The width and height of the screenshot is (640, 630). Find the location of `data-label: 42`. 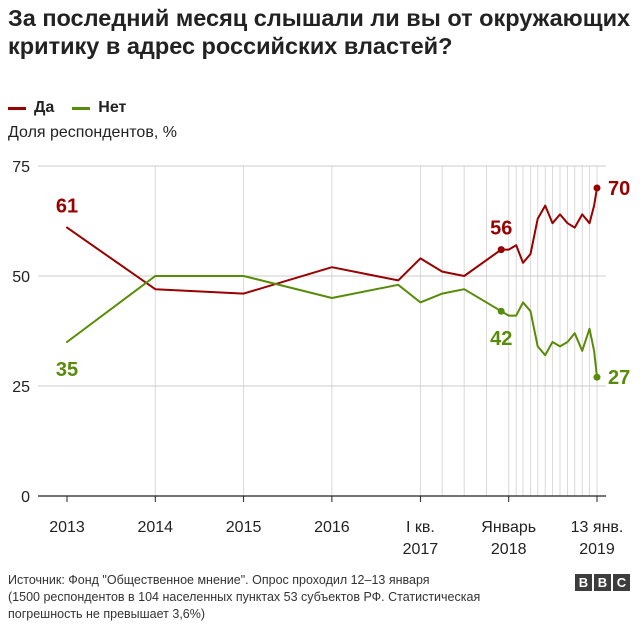

data-label: 42 is located at coordinates (501, 339).